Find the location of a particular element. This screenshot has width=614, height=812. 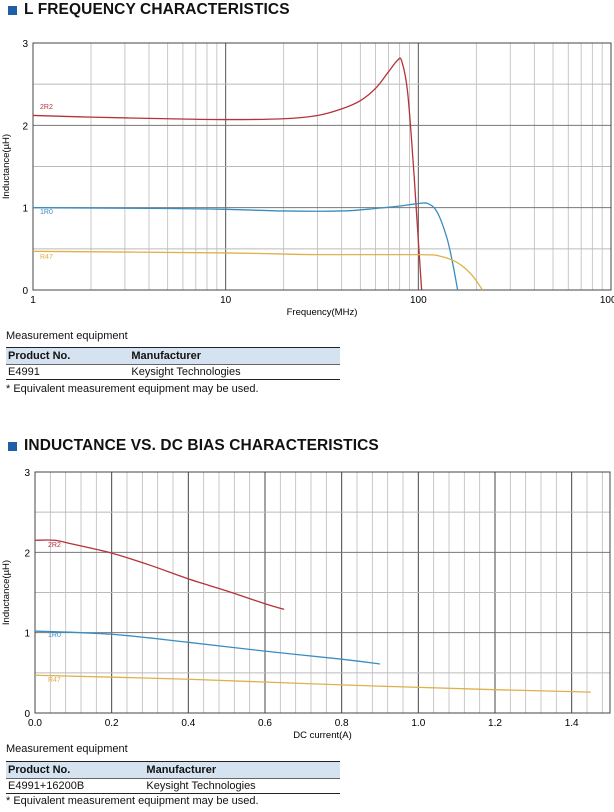

x-tick-label: 1.2 is located at coordinates (495, 723).